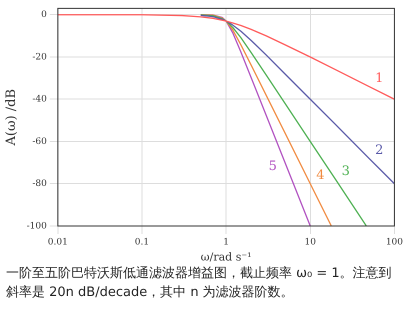  Describe the element at coordinates (226, 243) in the screenshot. I see `x-tick-label: 1` at that location.